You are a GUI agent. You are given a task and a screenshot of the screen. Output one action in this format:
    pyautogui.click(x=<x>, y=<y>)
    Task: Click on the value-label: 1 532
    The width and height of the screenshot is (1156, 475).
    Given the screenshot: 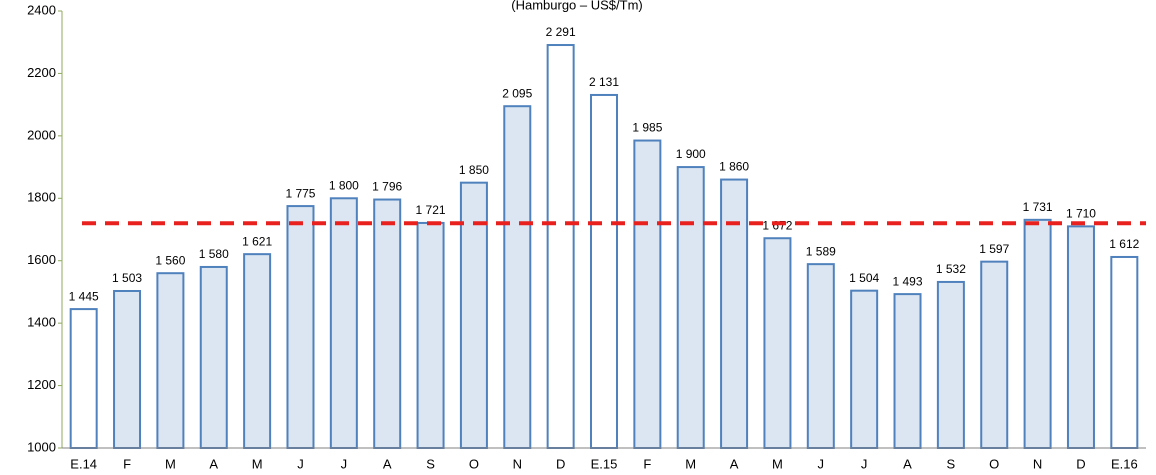 What is the action you would take?
    pyautogui.click(x=951, y=269)
    